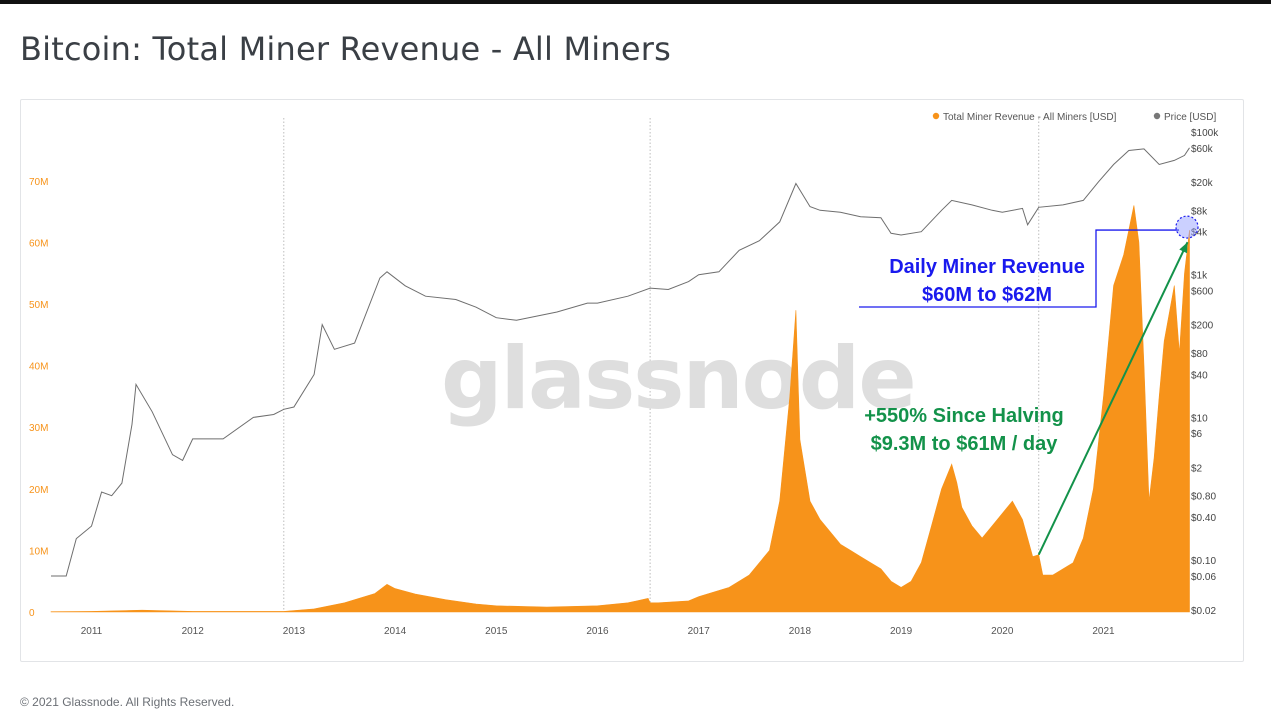  What do you see at coordinates (1202, 149) in the screenshot?
I see `right-tick-label: $60k` at bounding box center [1202, 149].